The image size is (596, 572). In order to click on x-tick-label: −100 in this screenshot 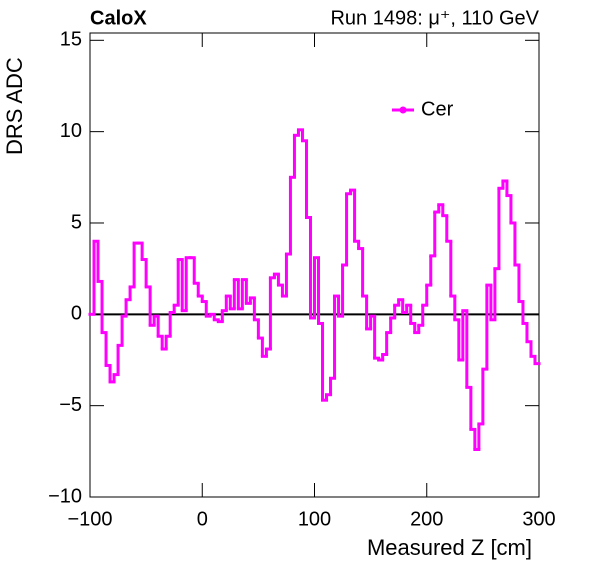, I will do `click(89, 519)`.